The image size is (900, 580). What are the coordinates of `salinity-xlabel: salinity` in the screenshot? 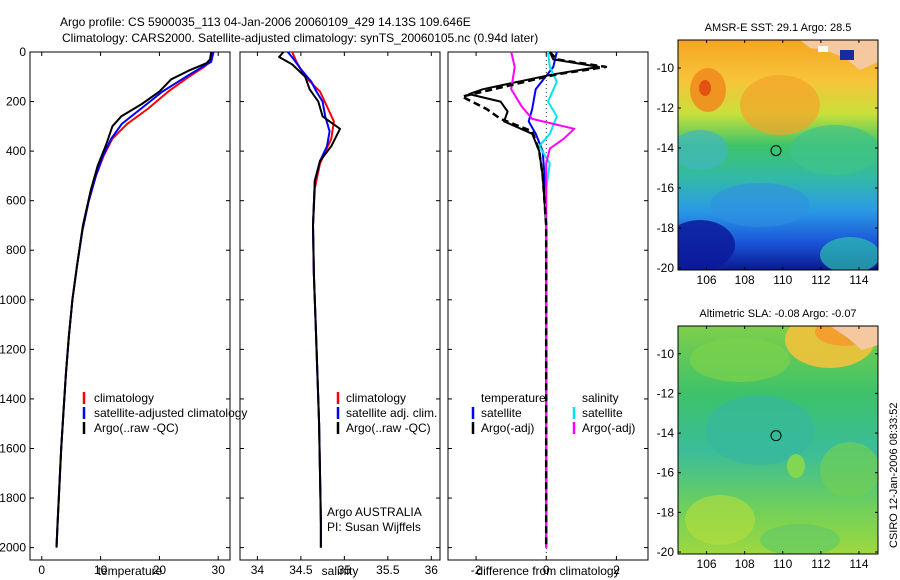 It's located at (340, 571).